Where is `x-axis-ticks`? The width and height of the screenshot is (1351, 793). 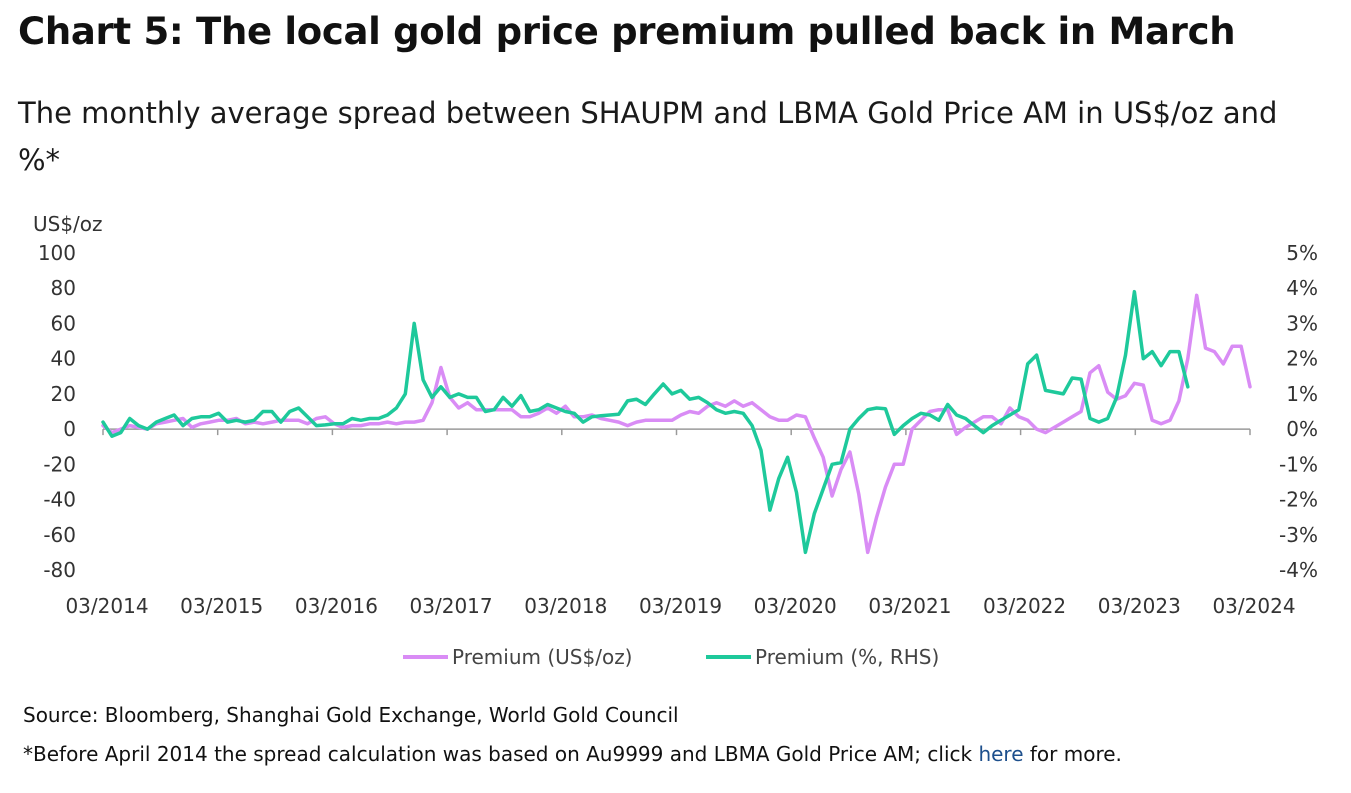 x-axis-ticks is located at coordinates (676, 432).